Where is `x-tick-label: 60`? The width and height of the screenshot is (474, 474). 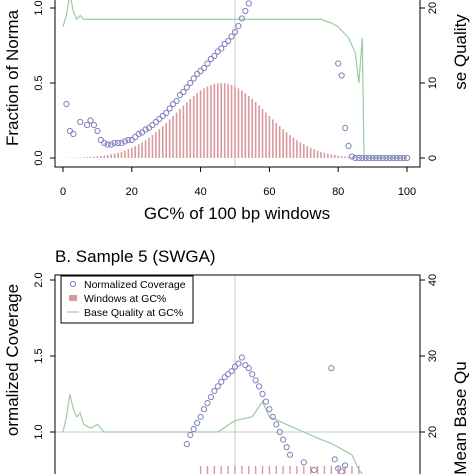 x-tick-label: 60 is located at coordinates (269, 192).